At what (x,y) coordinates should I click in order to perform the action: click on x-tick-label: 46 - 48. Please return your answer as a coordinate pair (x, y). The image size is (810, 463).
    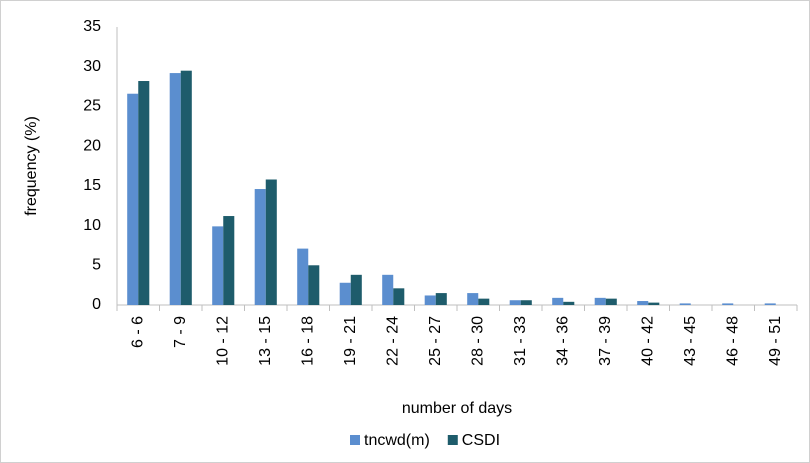
    Looking at the image, I should click on (732, 341).